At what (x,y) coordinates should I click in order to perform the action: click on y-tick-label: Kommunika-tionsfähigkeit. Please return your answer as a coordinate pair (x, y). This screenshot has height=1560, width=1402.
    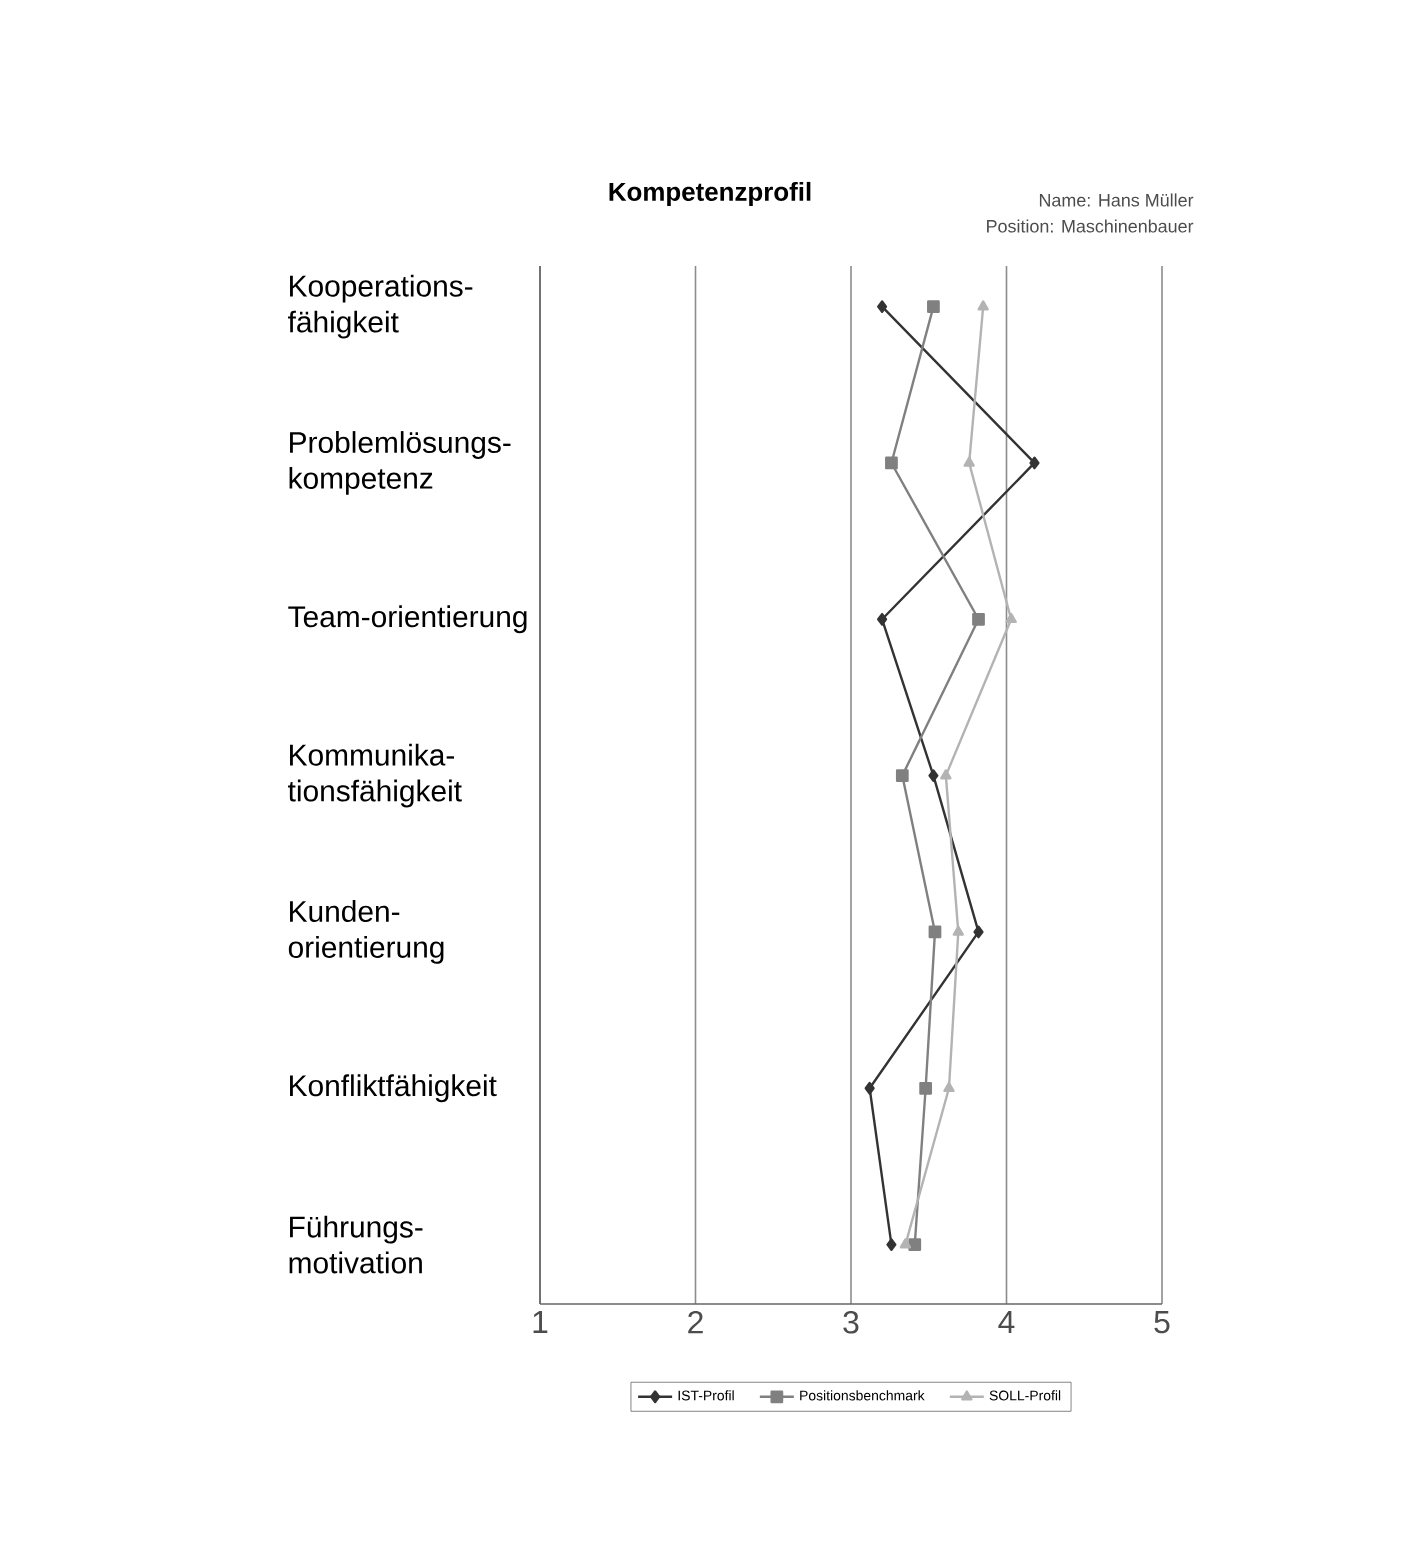
    Looking at the image, I should click on (375, 775).